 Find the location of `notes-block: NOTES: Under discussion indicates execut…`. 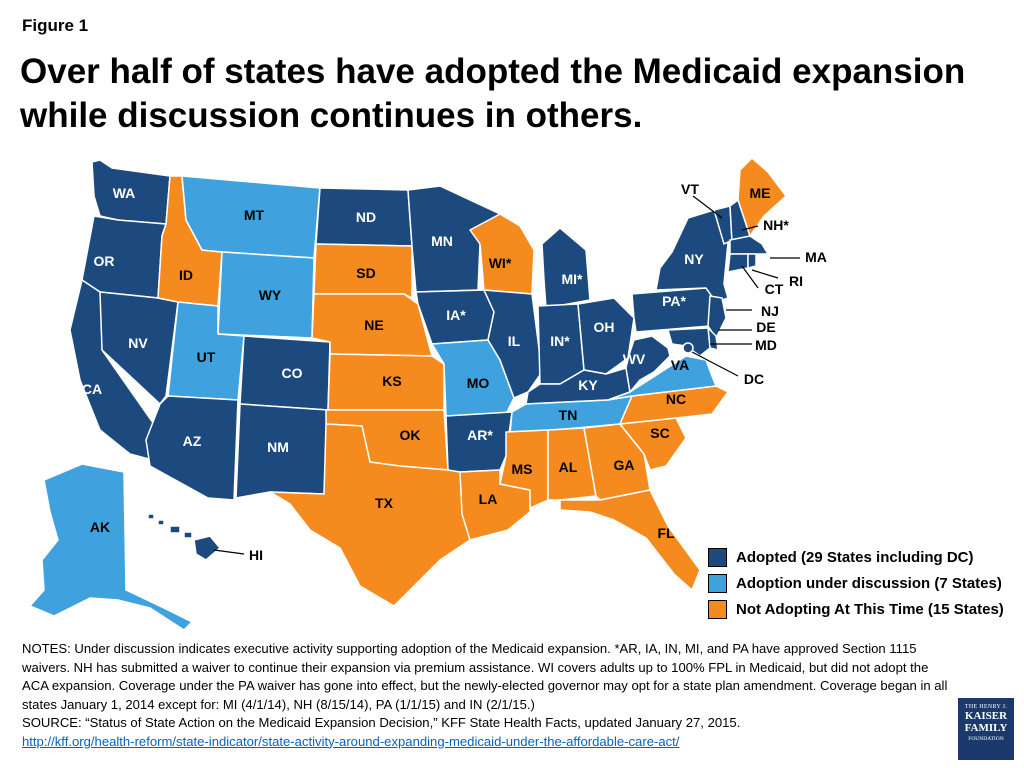

notes-block: NOTES: Under discussion indicates execut… is located at coordinates (487, 695).